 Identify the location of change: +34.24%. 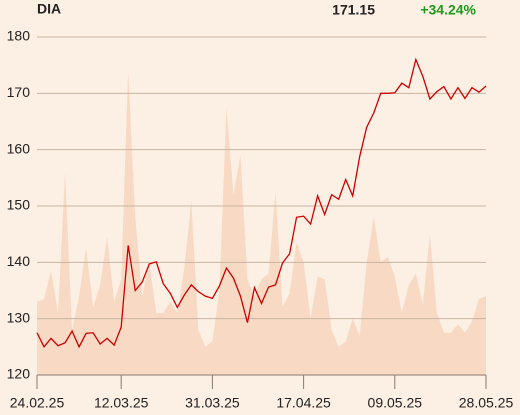
(448, 10).